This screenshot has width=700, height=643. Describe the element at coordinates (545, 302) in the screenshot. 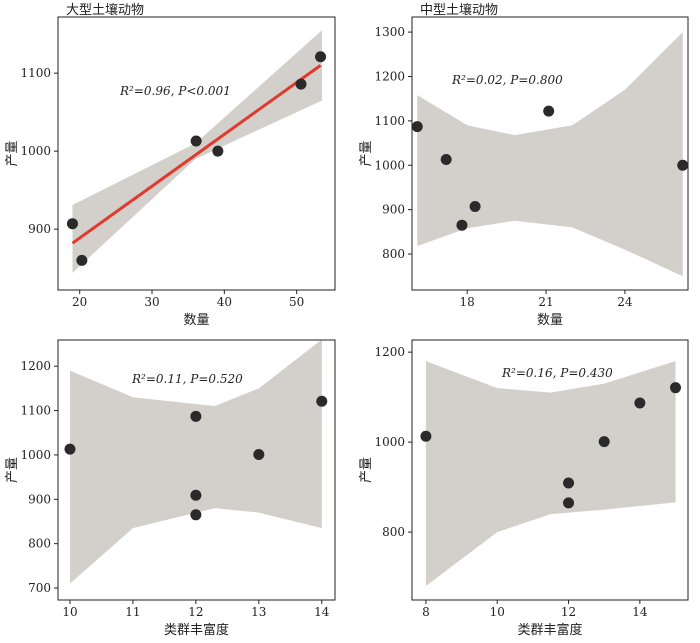

I see `x-tick-label: 21` at that location.